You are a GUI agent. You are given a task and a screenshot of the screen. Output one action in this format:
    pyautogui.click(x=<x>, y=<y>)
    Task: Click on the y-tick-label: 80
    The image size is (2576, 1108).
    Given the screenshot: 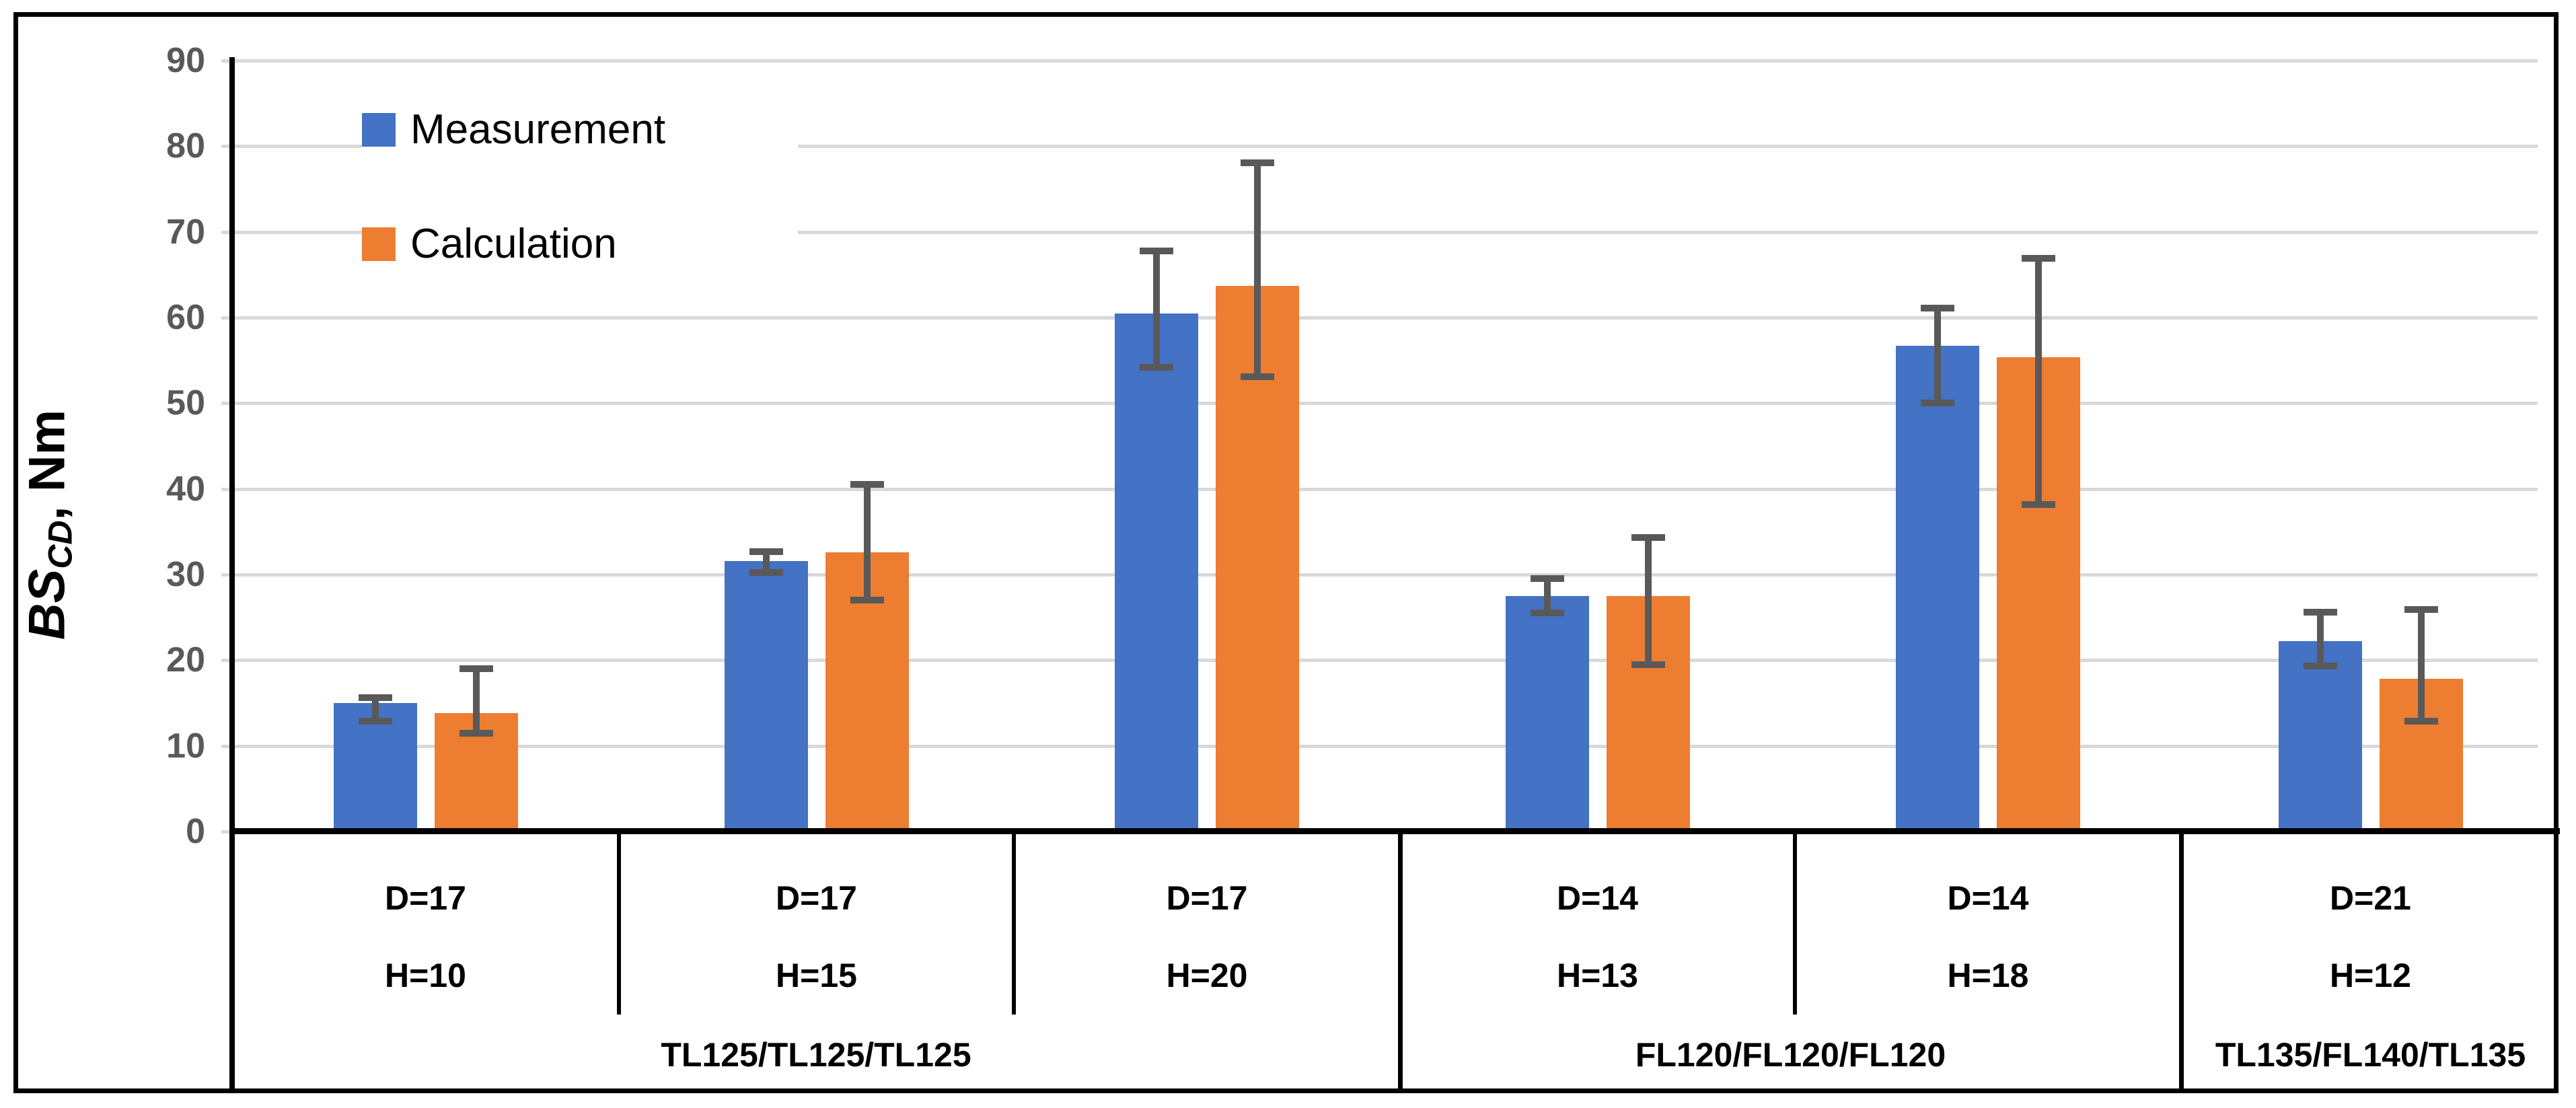 What is the action you would take?
    pyautogui.click(x=186, y=146)
    